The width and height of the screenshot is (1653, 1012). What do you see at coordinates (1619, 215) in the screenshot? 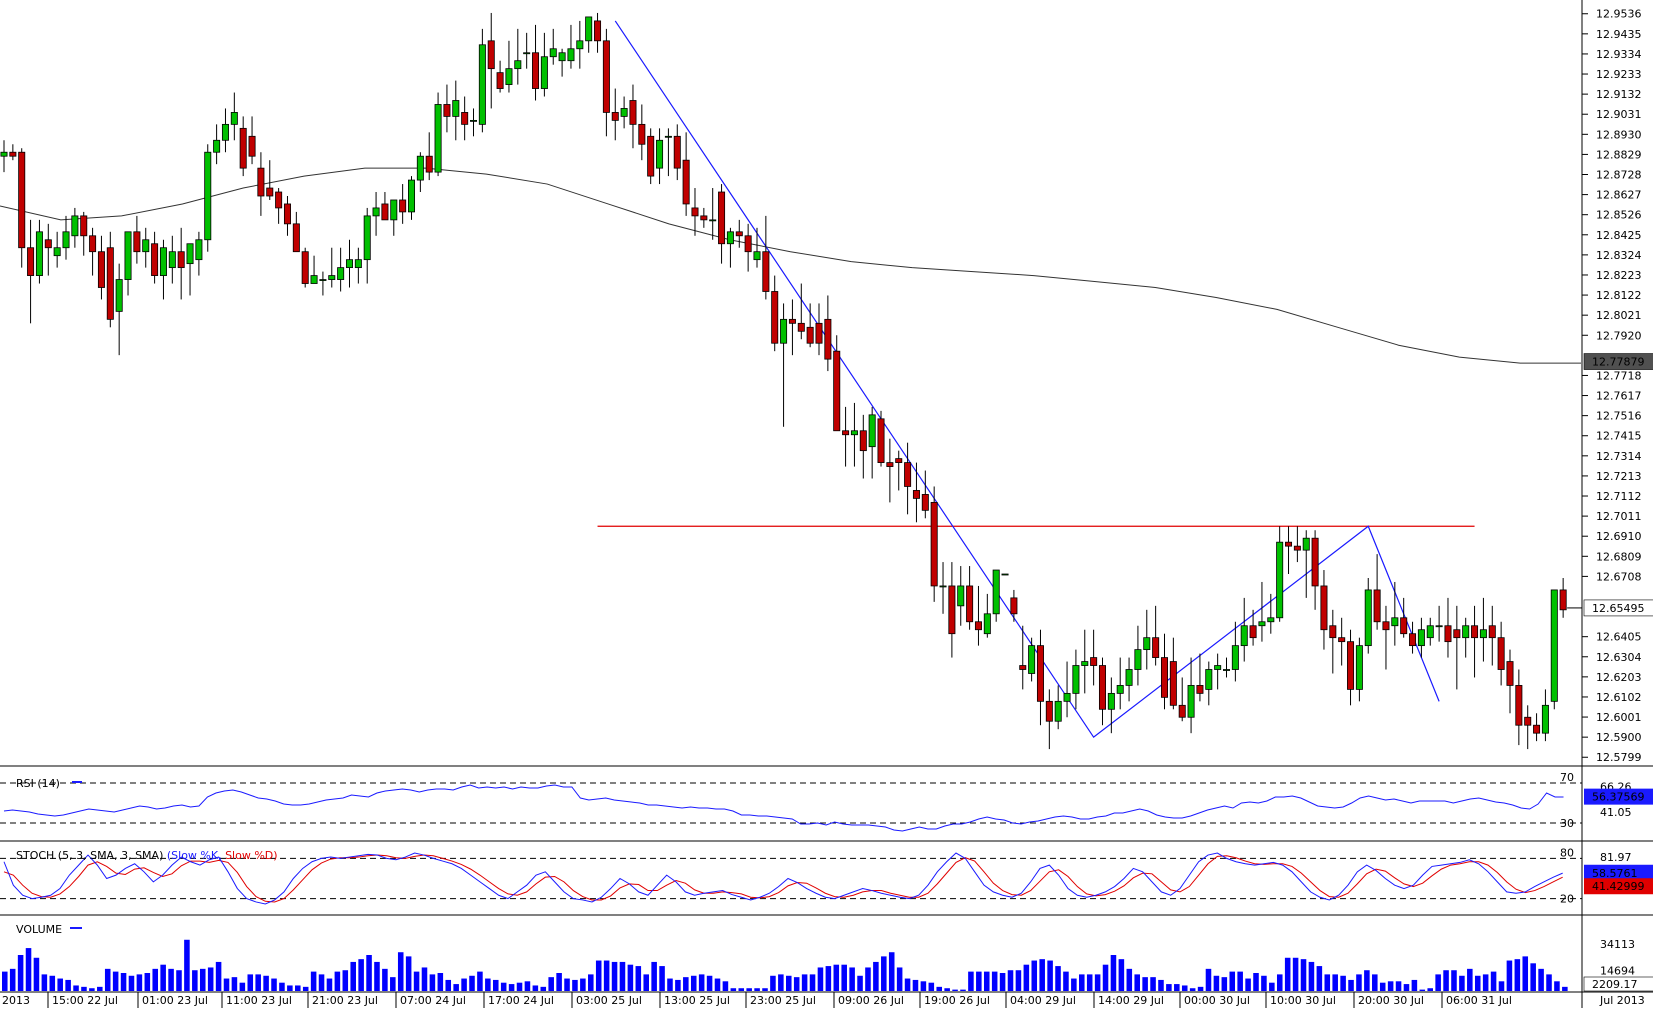
I see `price-tick-label: 12.8526` at bounding box center [1619, 215].